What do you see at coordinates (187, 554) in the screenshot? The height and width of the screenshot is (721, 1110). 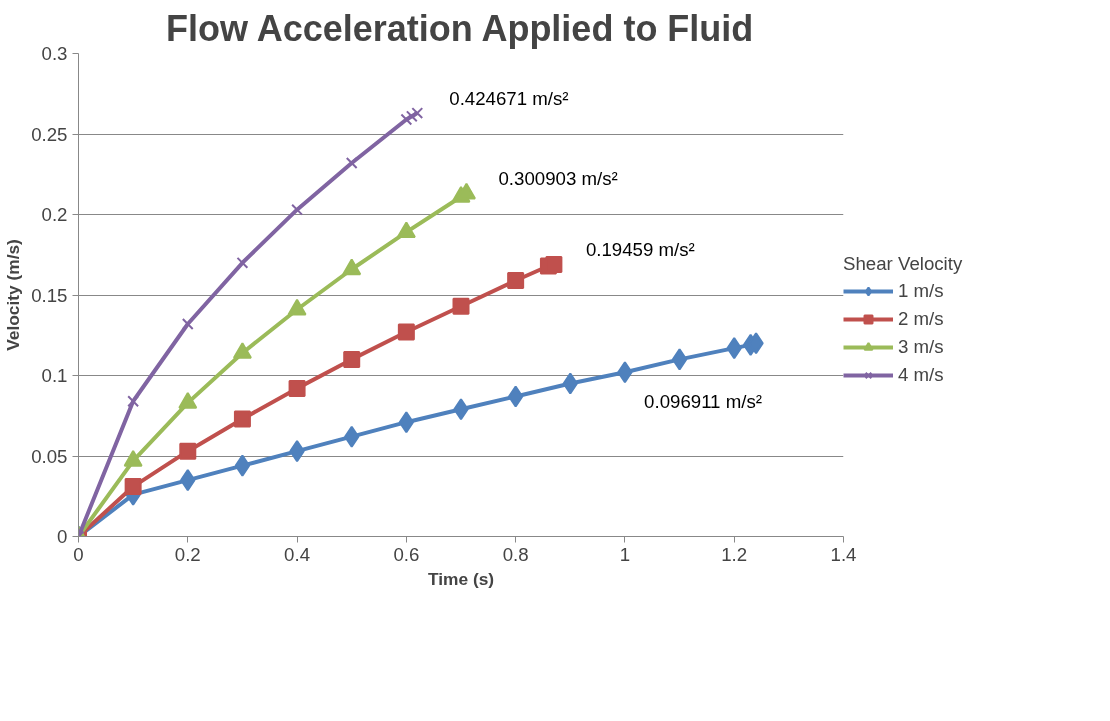 I see `x-tick-label: 0.2` at bounding box center [187, 554].